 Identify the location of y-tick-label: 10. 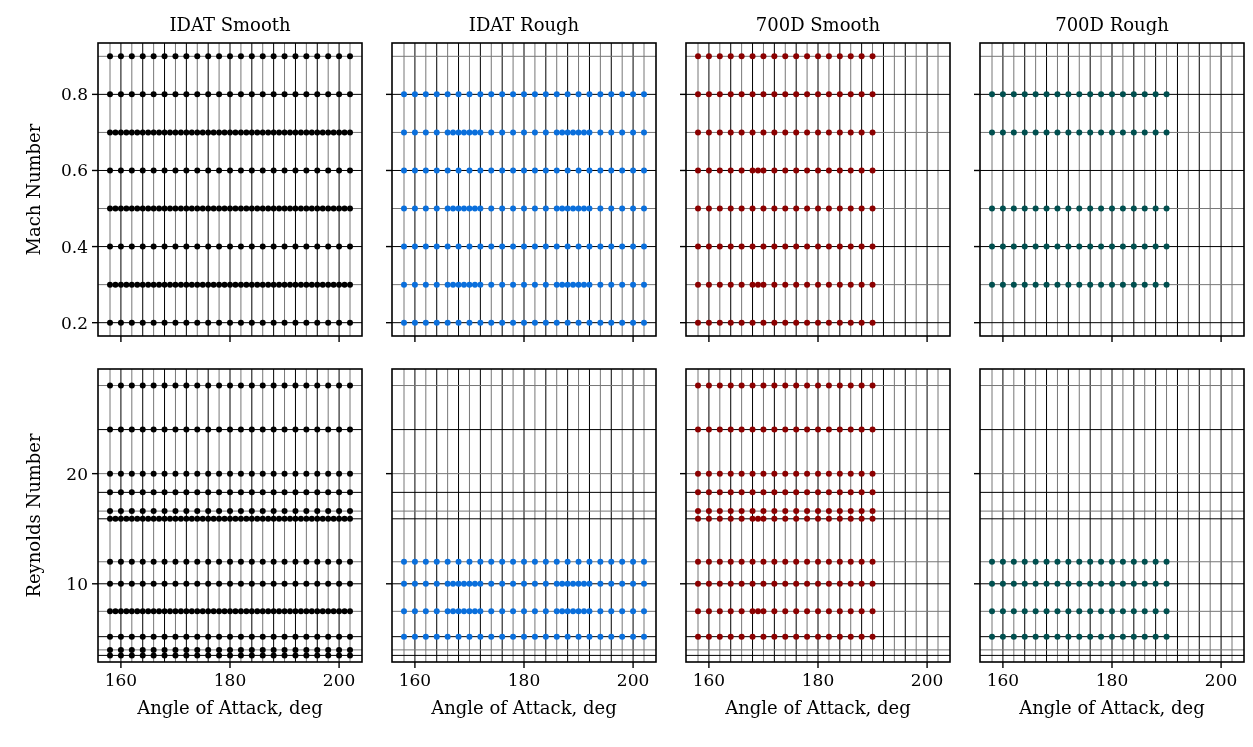
(77, 583).